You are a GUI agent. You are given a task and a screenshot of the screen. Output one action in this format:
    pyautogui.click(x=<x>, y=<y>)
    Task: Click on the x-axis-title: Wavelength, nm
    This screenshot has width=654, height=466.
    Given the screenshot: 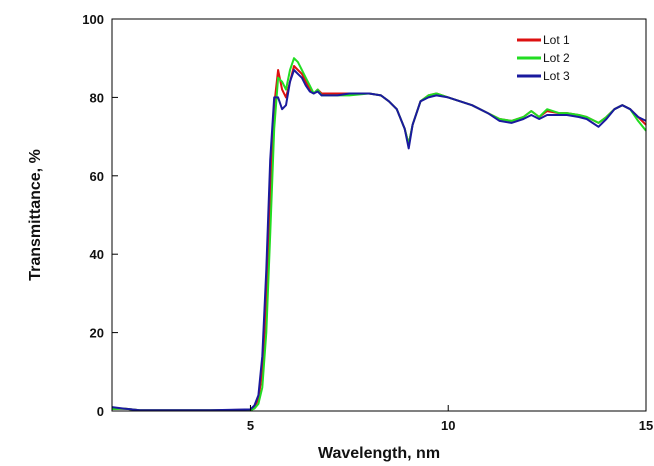 What is the action you would take?
    pyautogui.click(x=379, y=453)
    